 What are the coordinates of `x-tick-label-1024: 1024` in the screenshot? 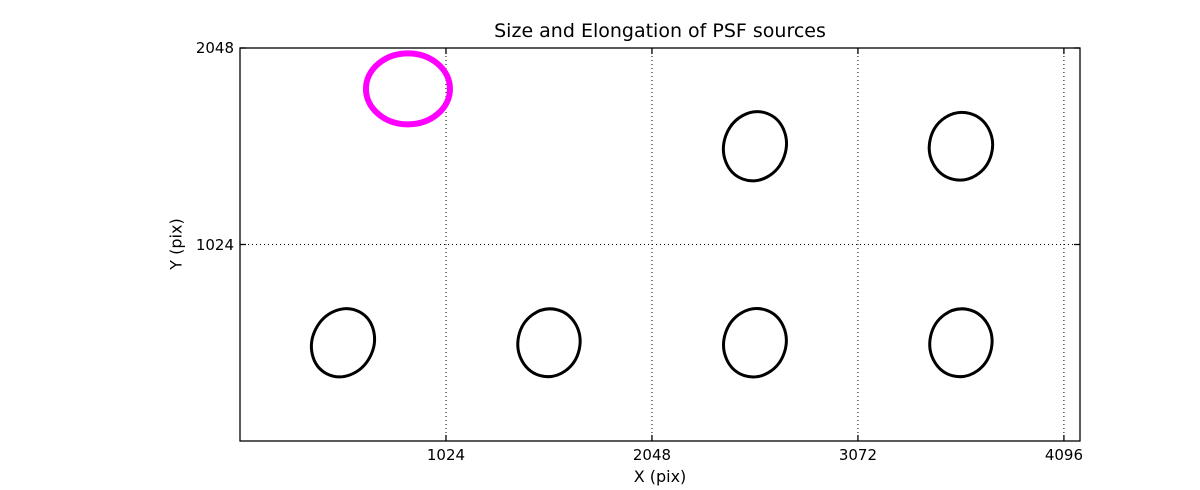 It's located at (446, 455).